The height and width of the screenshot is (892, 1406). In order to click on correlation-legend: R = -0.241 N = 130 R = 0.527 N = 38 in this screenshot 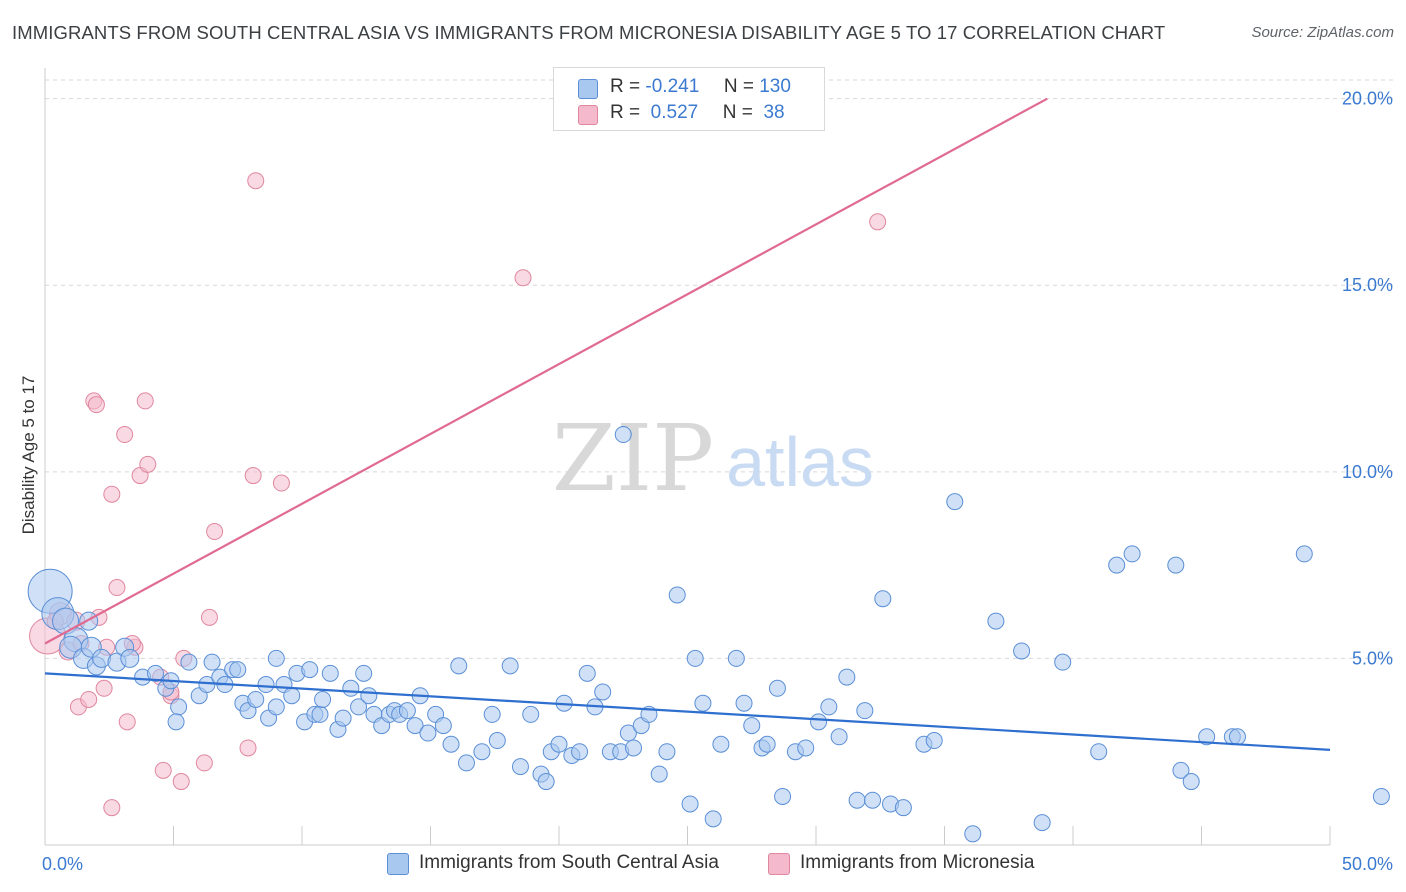, I will do `click(689, 99)`.